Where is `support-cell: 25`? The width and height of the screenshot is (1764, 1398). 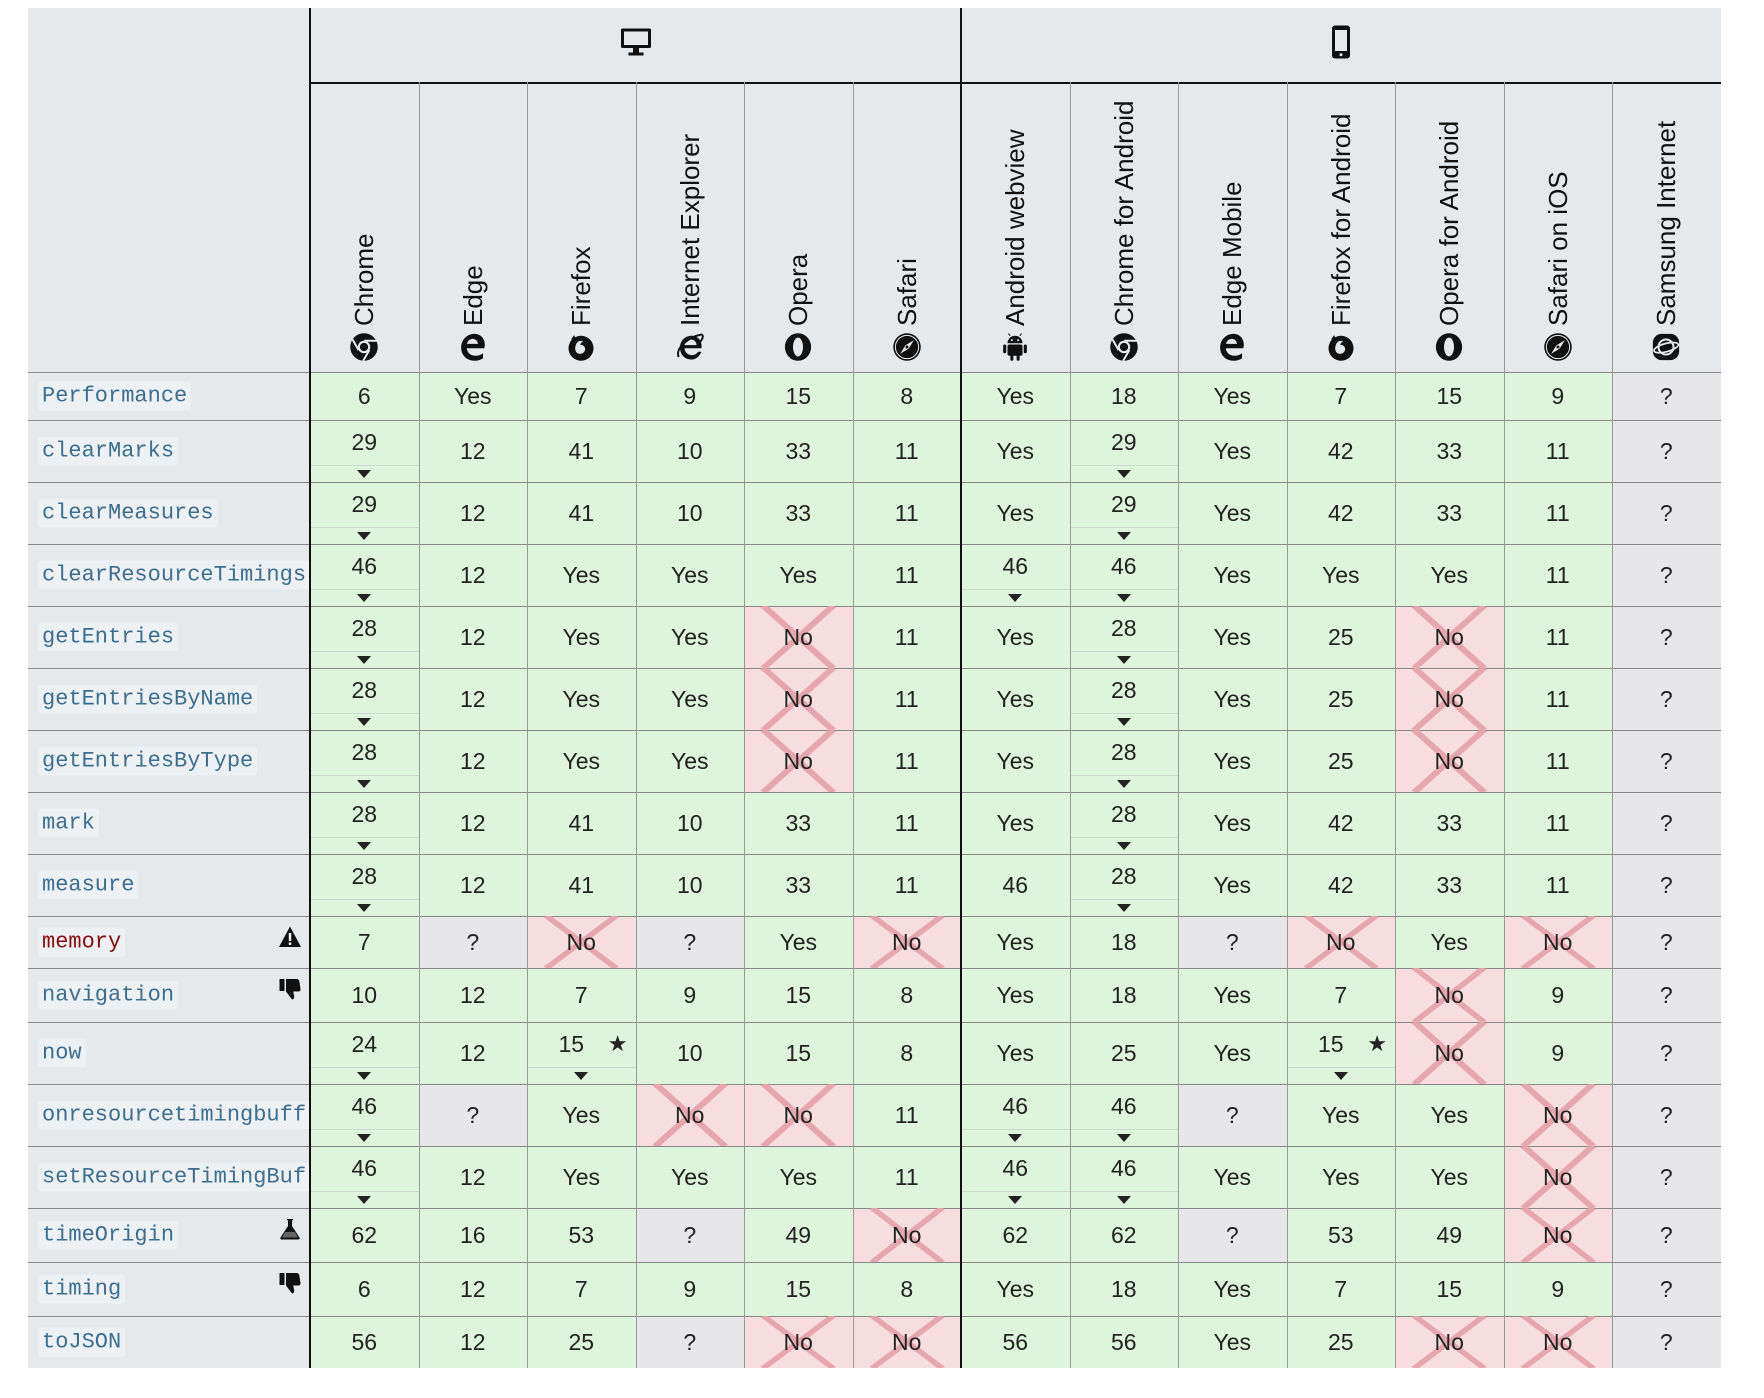 support-cell: 25 is located at coordinates (1340, 761).